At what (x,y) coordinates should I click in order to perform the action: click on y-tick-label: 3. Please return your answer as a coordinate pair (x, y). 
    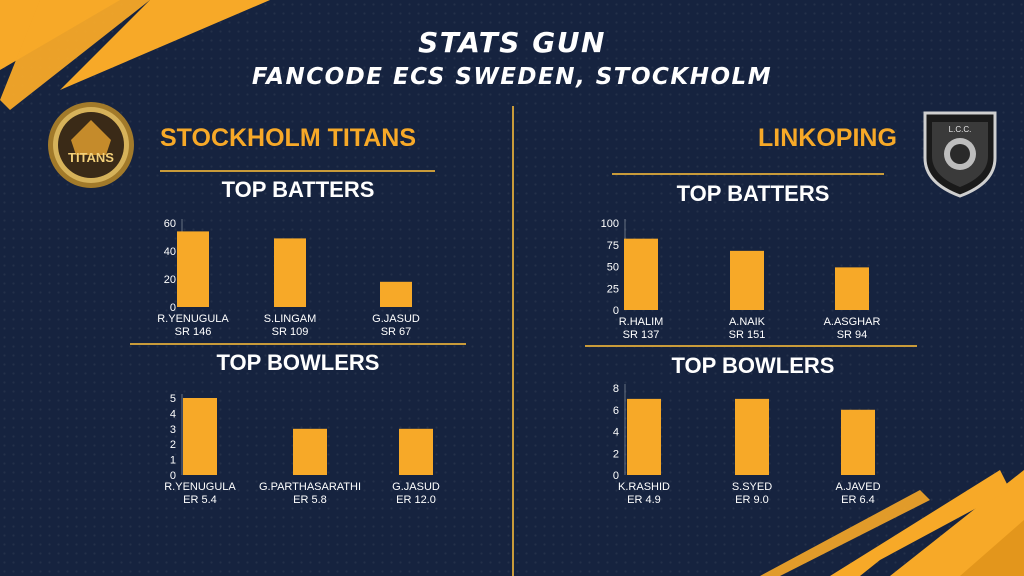
    Looking at the image, I should click on (173, 430).